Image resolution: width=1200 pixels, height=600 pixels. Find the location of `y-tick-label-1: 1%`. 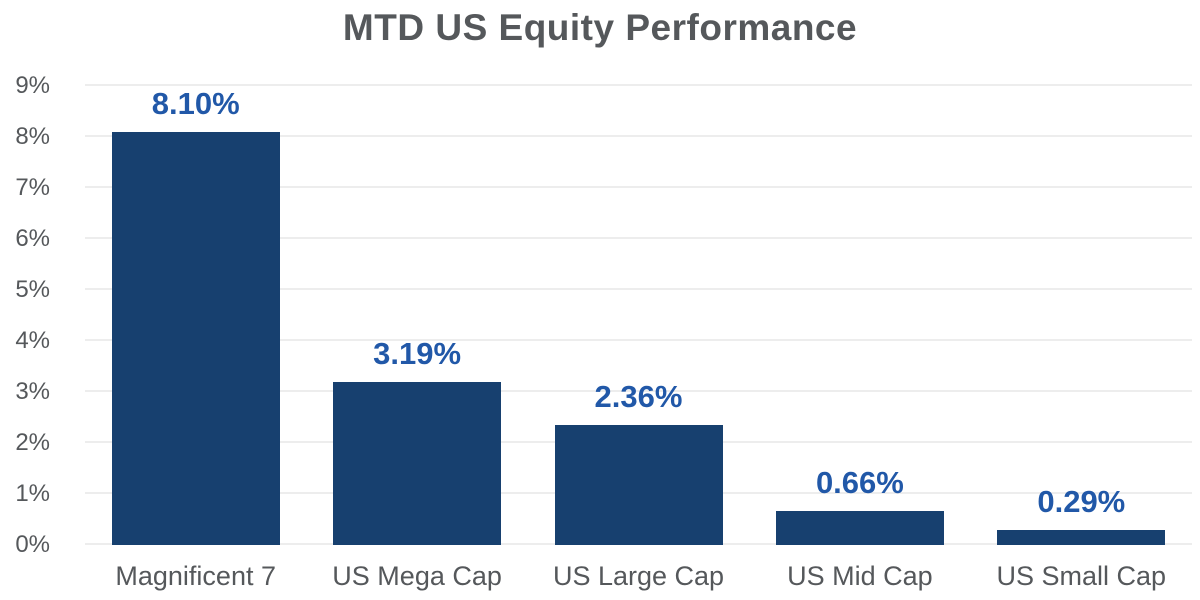

y-tick-label-1: 1% is located at coordinates (32, 493).